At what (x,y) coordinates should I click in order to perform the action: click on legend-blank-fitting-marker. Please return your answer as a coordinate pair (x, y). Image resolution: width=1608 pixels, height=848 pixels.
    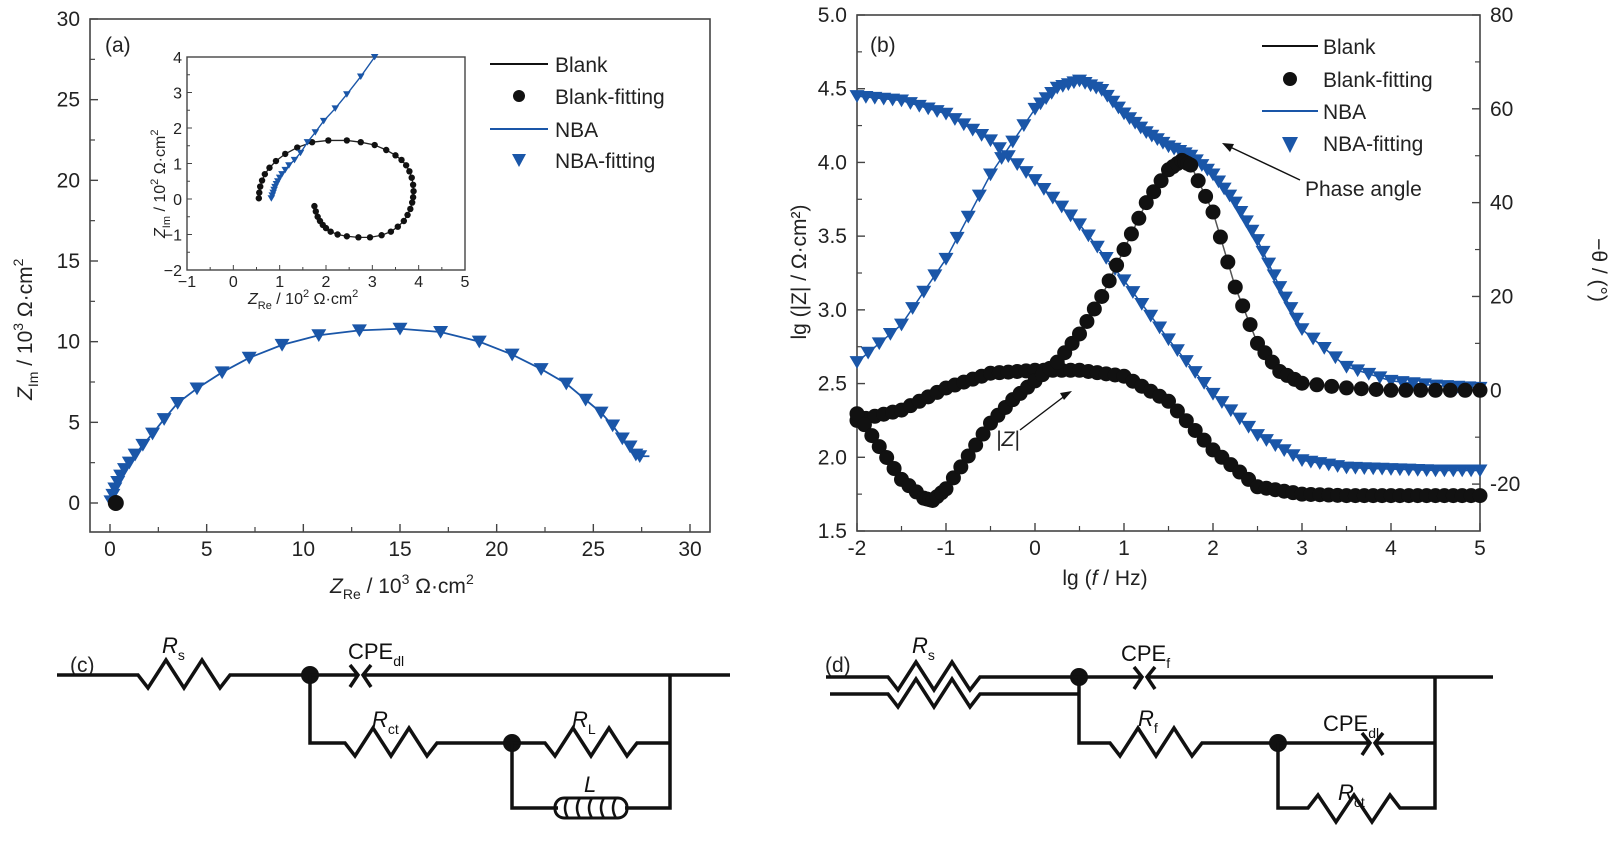
    Looking at the image, I should click on (519, 96).